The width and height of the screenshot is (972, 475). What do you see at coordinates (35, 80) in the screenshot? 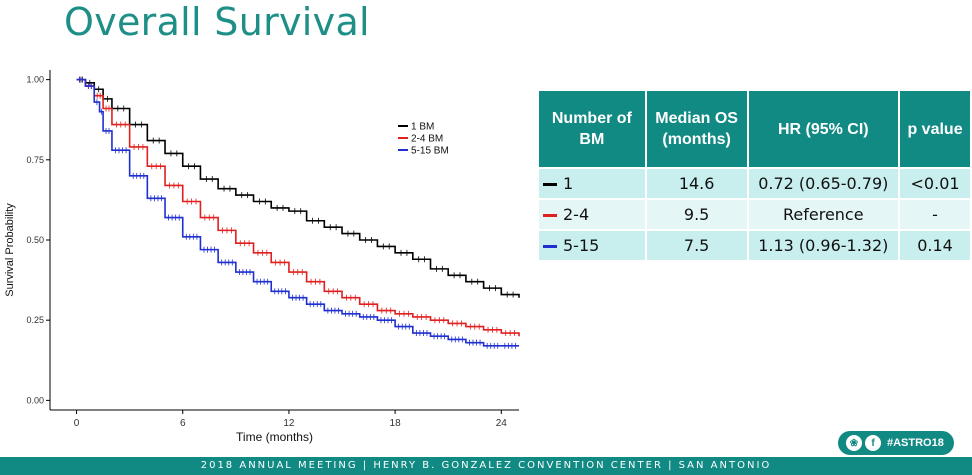
I see `y-tick-label: 1.00` at bounding box center [35, 80].